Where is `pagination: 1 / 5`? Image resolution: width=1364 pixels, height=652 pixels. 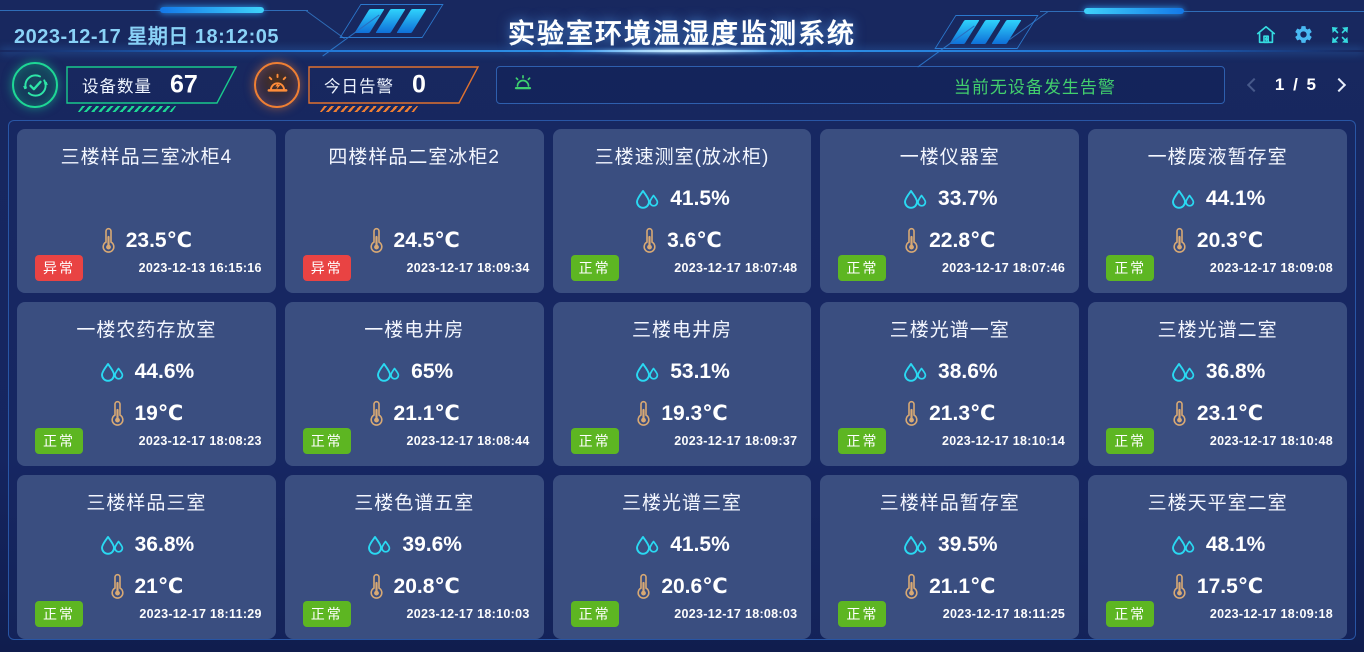 pagination: 1 / 5 is located at coordinates (1296, 85).